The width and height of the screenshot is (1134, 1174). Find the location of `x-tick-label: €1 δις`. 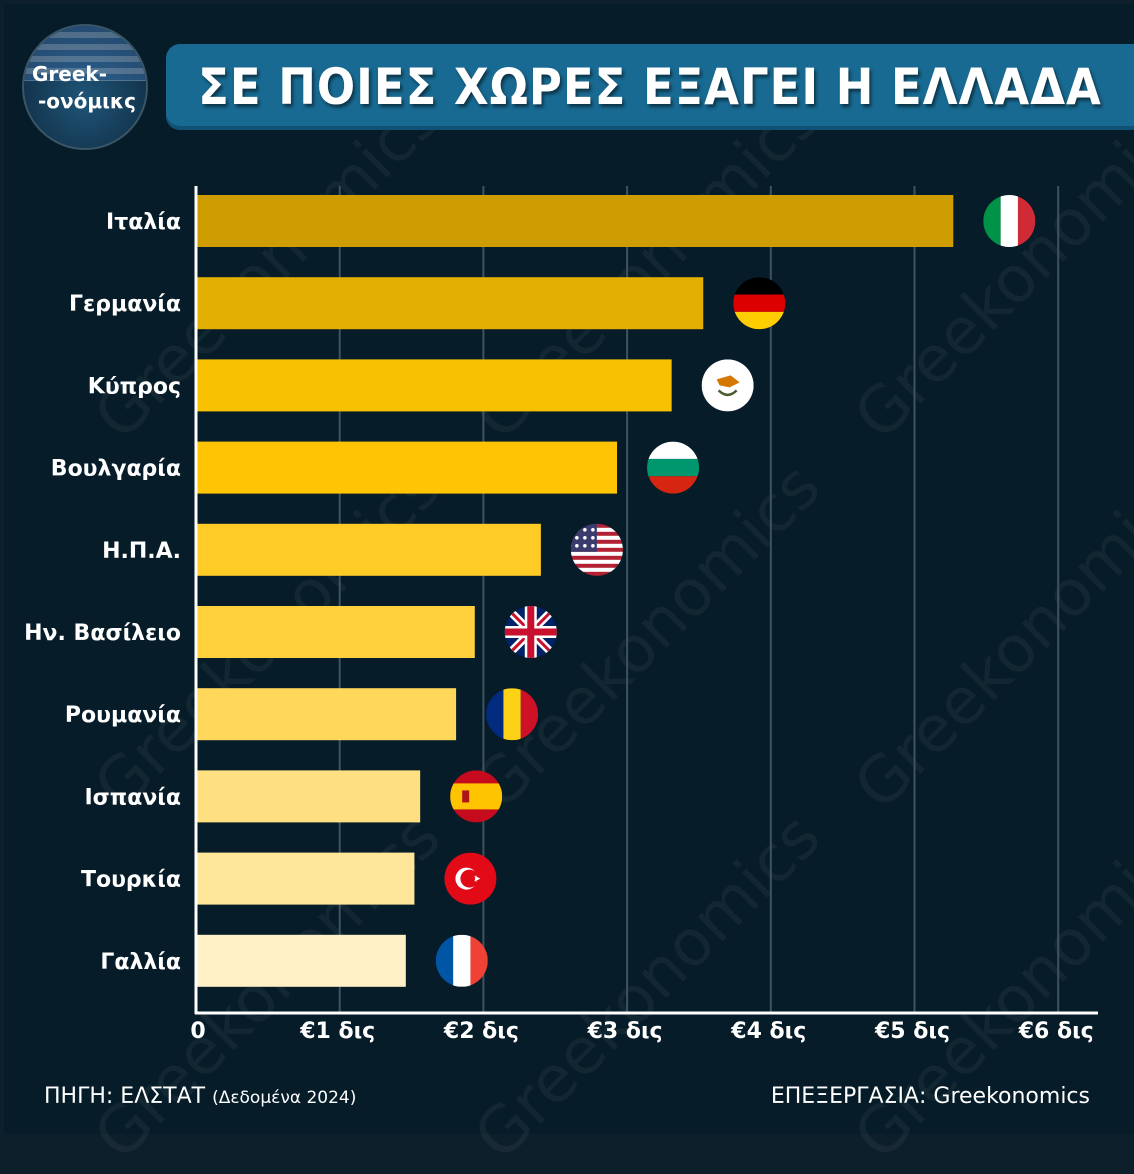

x-tick-label: €1 δις is located at coordinates (337, 1031).